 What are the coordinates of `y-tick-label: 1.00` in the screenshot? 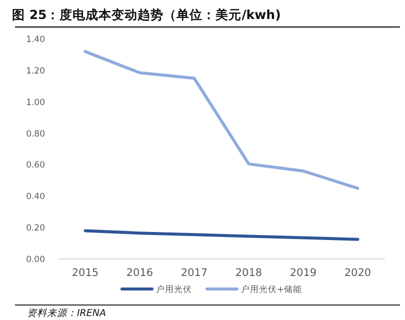 It's located at (35, 103).